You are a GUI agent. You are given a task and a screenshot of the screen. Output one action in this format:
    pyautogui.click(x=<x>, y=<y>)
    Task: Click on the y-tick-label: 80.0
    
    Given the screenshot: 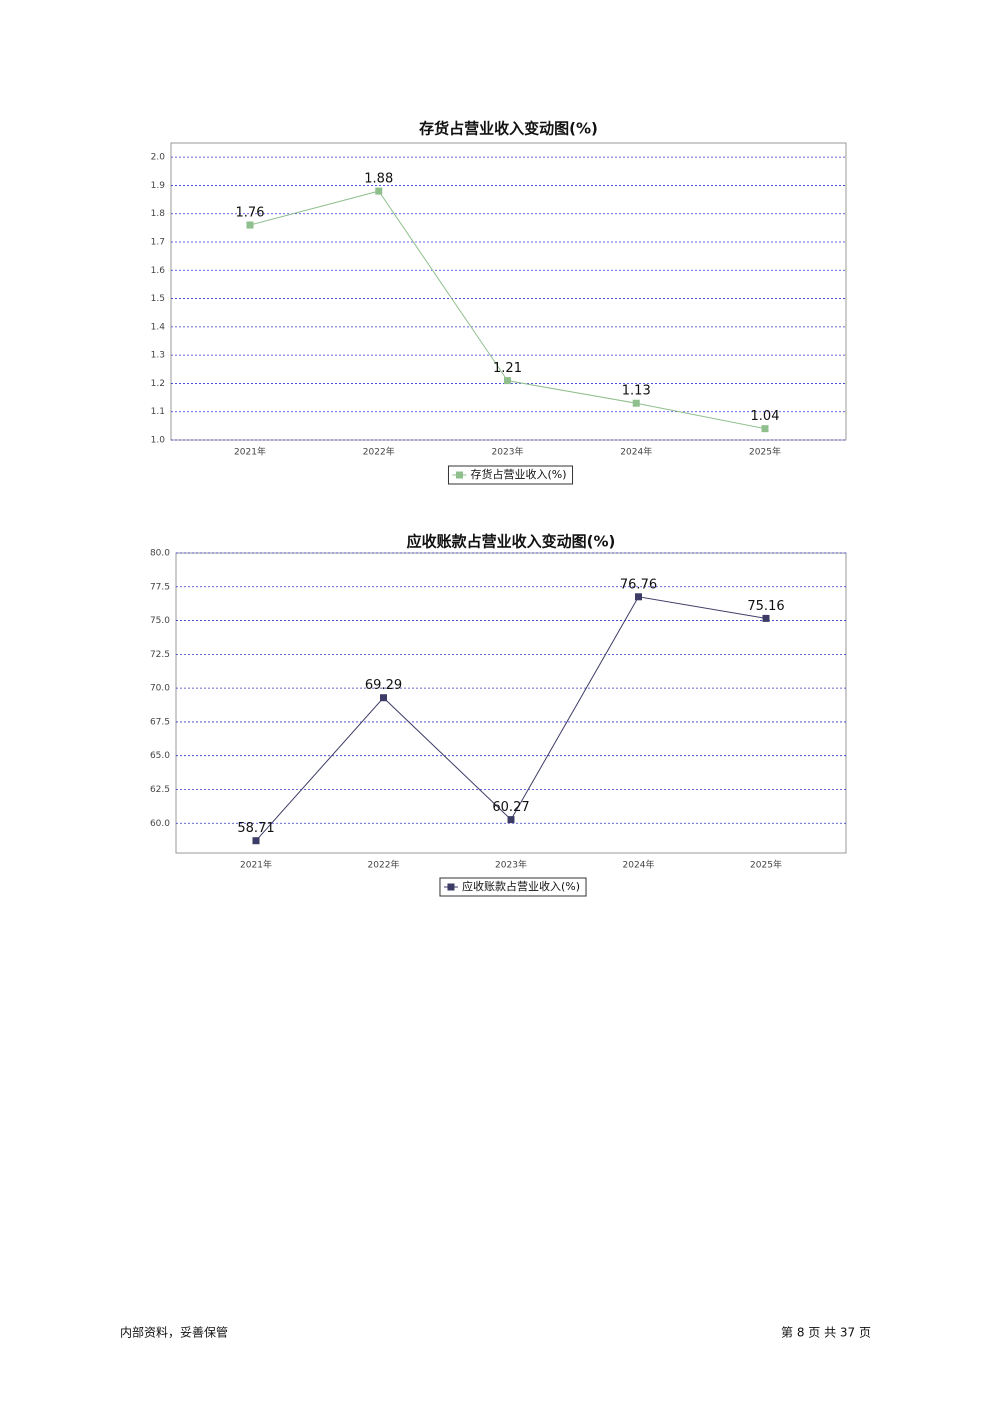 What is the action you would take?
    pyautogui.click(x=160, y=554)
    